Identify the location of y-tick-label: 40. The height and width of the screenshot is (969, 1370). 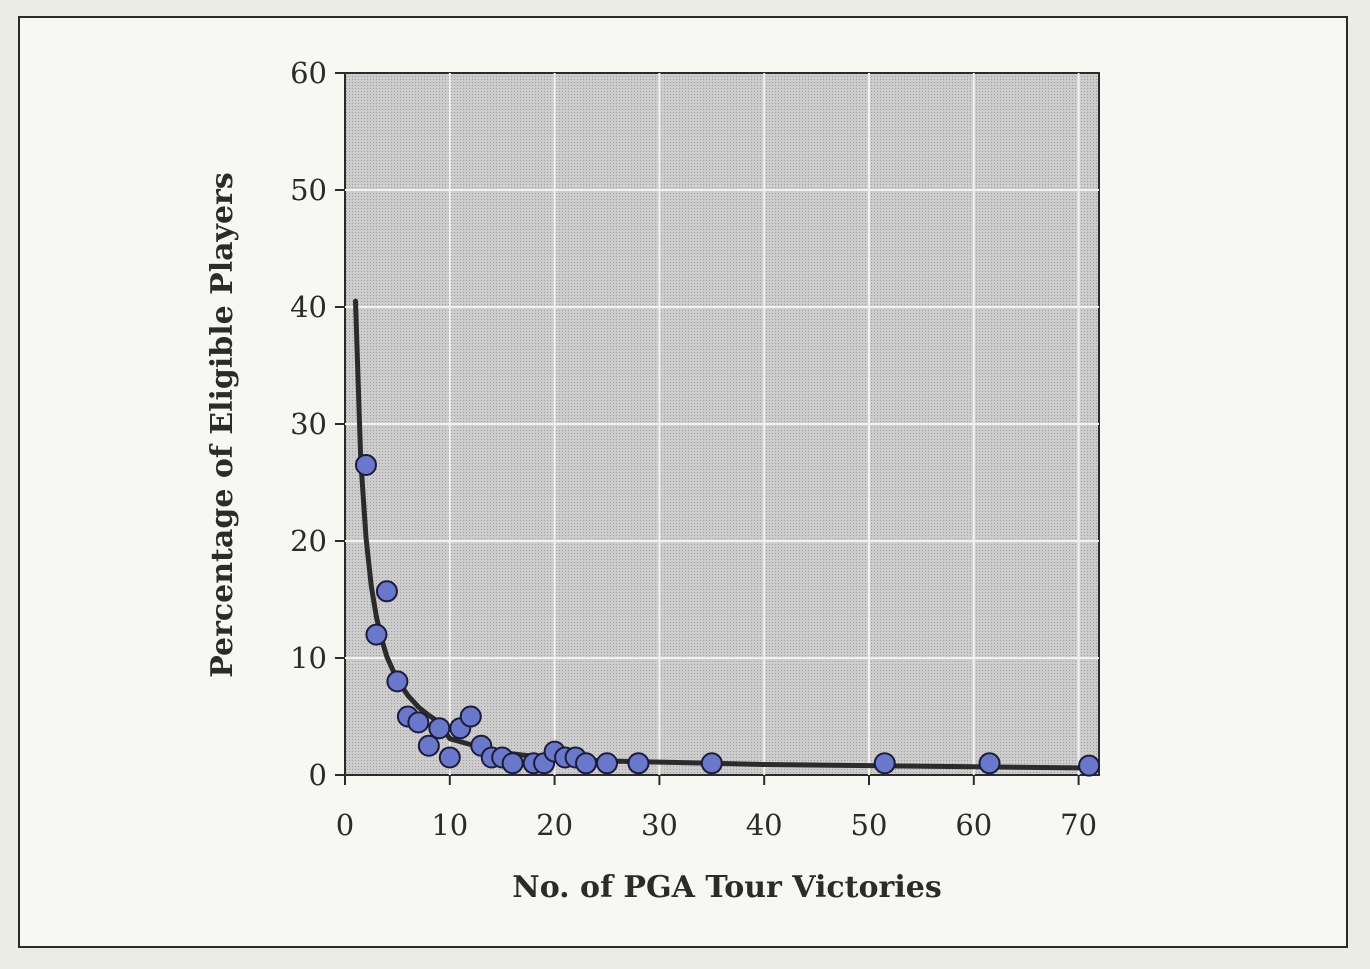
(308, 307).